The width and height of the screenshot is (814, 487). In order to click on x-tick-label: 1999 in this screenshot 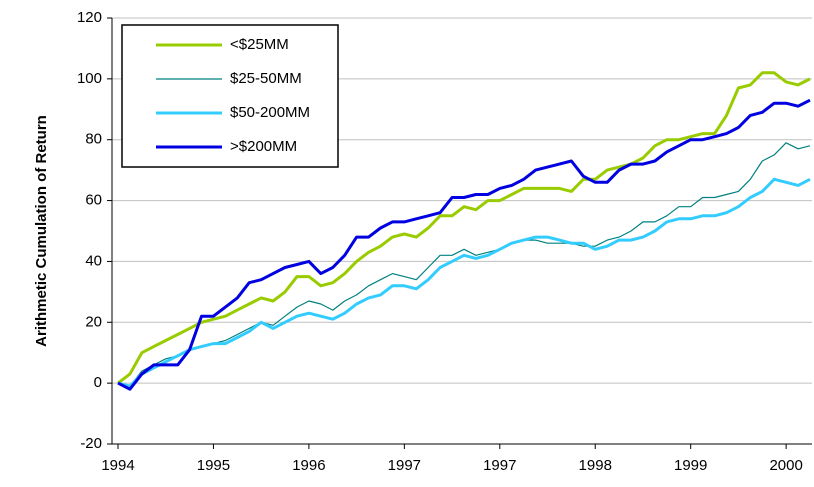, I will do `click(690, 465)`.